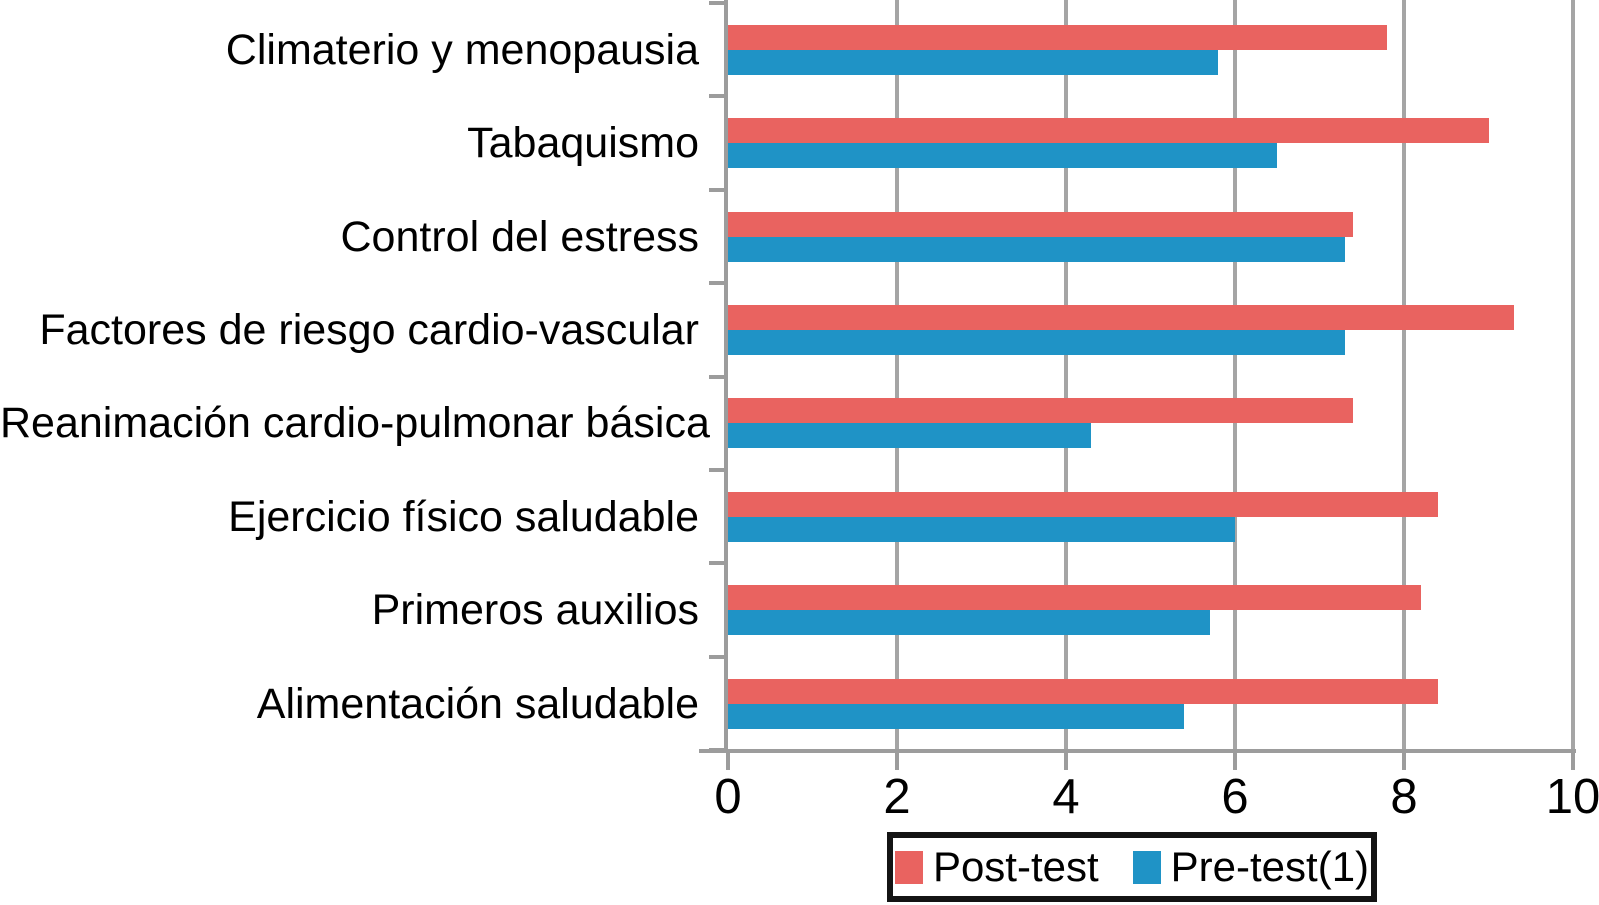 This screenshot has height=905, width=1599. I want to click on legend-item-post-test: Post-test, so click(996, 867).